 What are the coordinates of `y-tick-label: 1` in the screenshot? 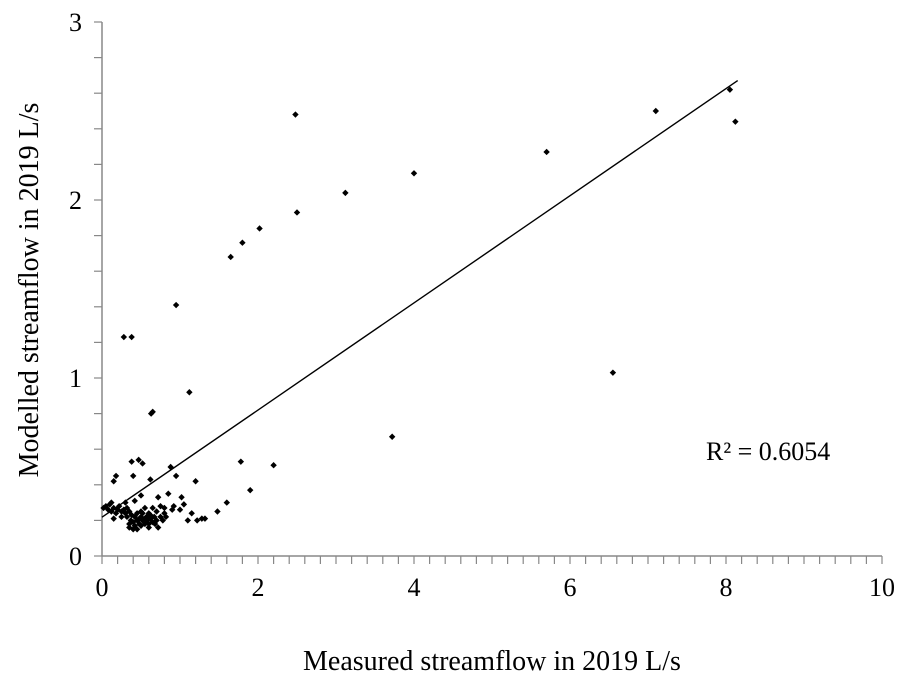 It's located at (75, 378).